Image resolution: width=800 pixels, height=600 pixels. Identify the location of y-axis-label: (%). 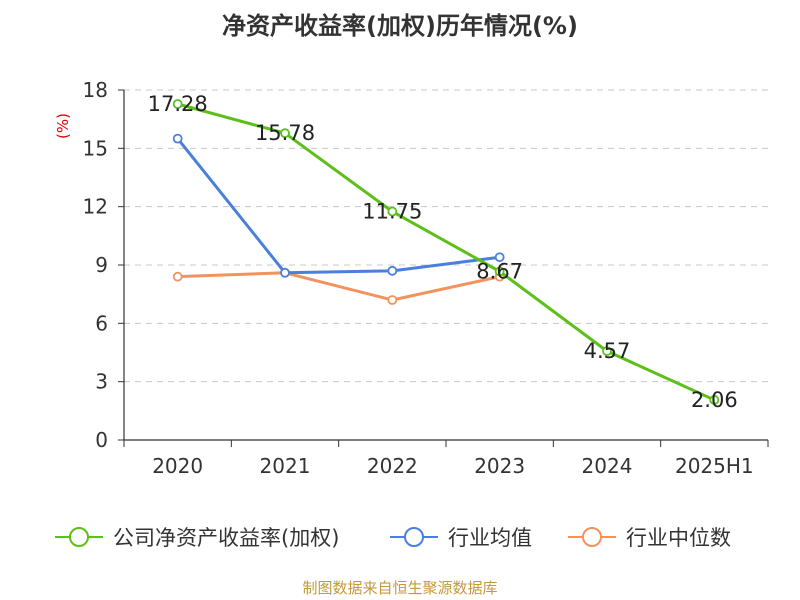
(63, 126).